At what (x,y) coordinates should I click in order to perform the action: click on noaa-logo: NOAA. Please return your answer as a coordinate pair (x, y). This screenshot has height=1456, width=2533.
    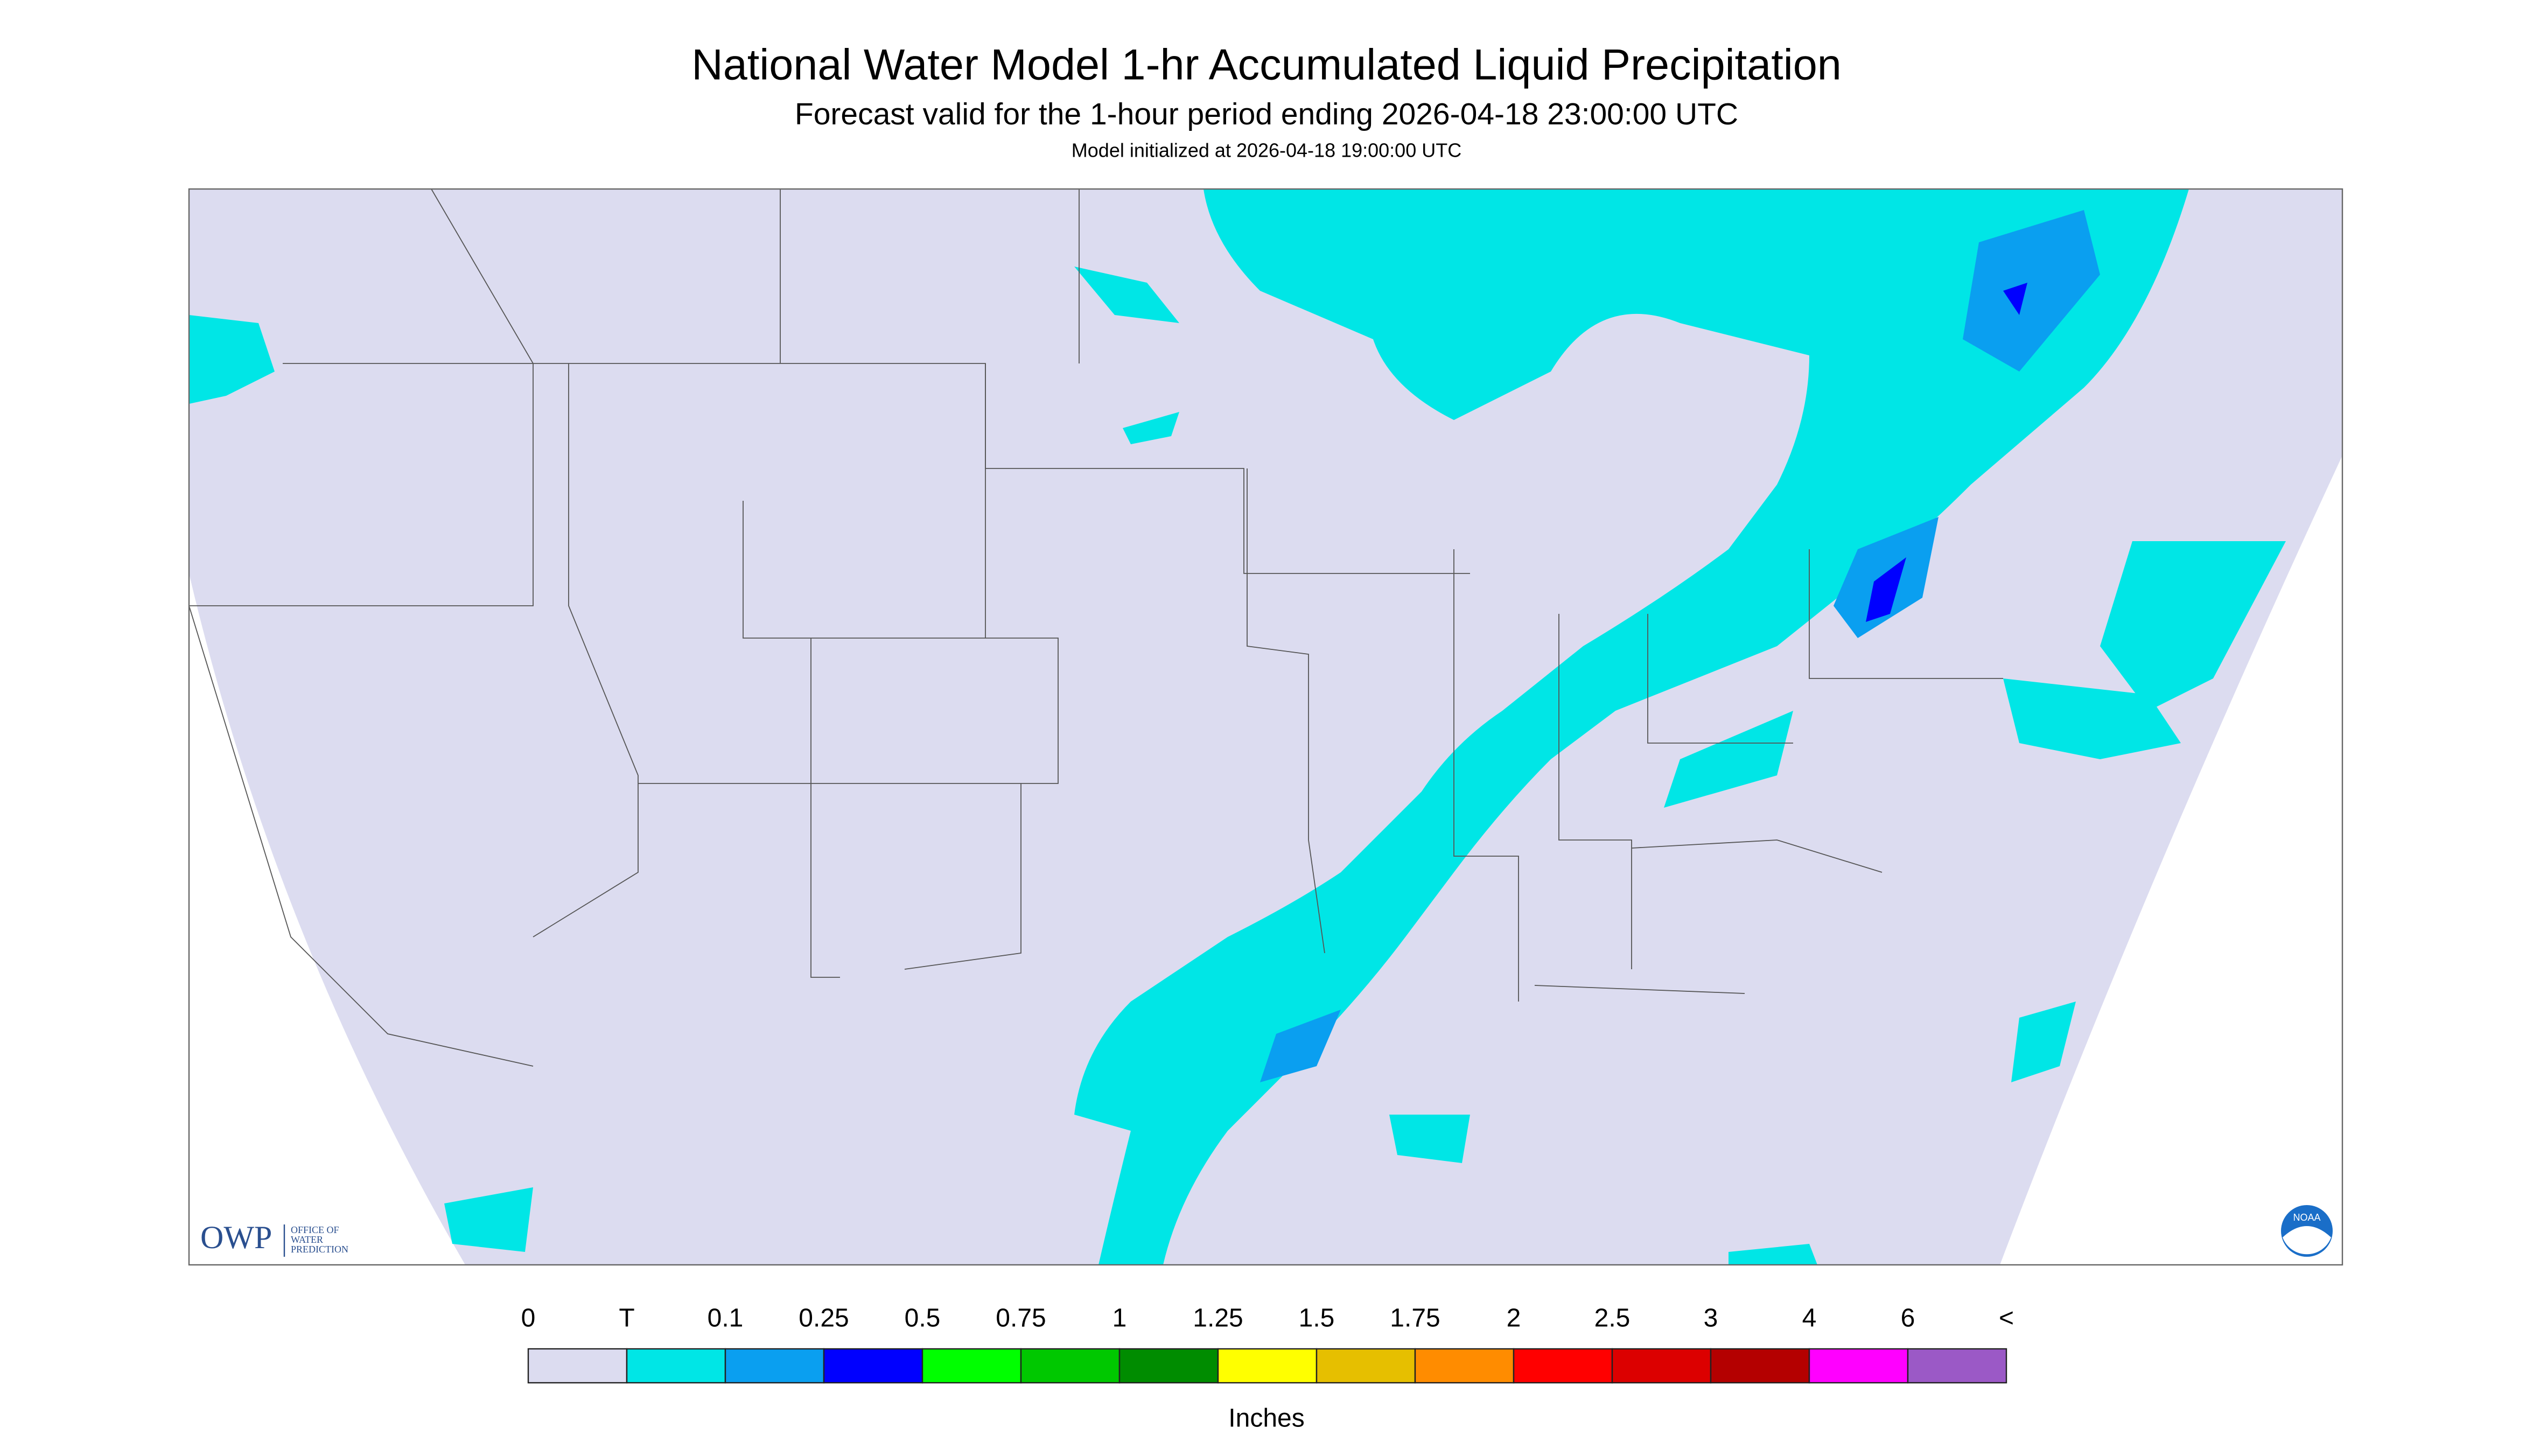
    Looking at the image, I should click on (2307, 1231).